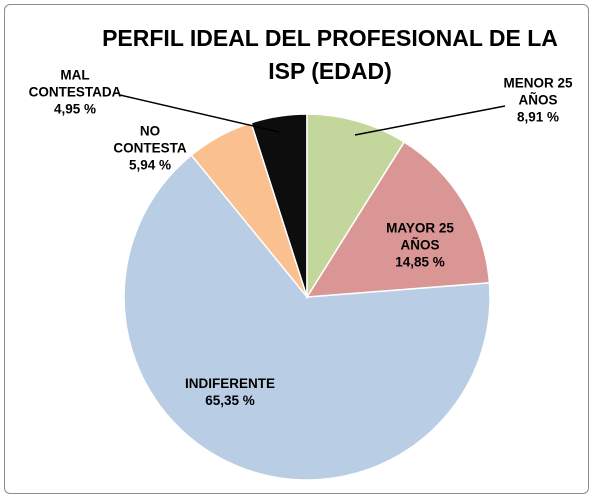 This screenshot has width=595, height=500. I want to click on data-label: MENOR 25 AÑOS 8,91 %, so click(538, 100).